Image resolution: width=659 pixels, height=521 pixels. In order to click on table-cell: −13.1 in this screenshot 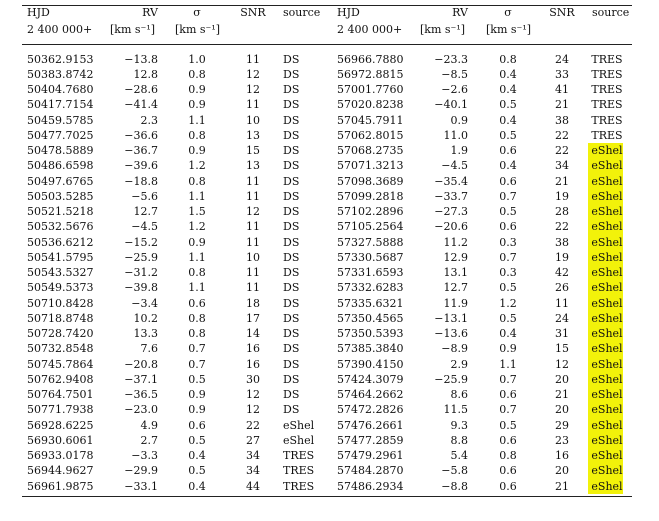, I will do `click(451, 318)`.